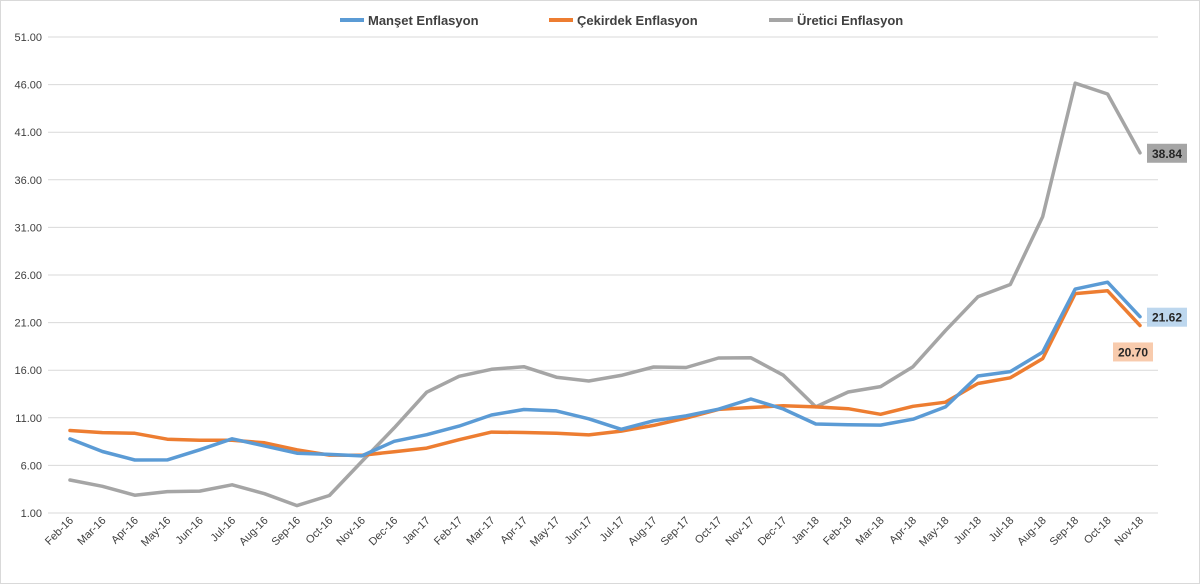 This screenshot has width=1200, height=584. I want to click on end-label-value: 38.84, so click(1167, 154).